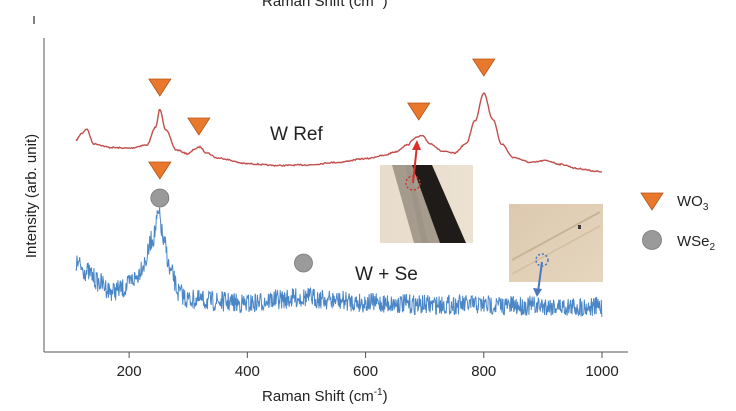 The height and width of the screenshot is (411, 736). What do you see at coordinates (31, 196) in the screenshot?
I see `y-axis-title: Intensity (arb. unit)` at bounding box center [31, 196].